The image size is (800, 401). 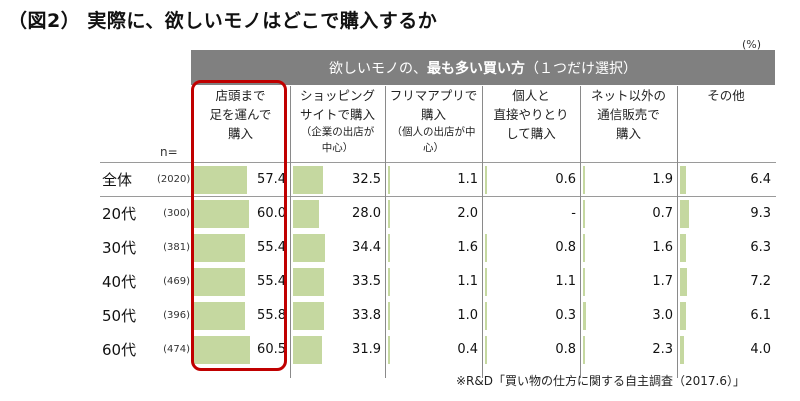 I want to click on source-note: ※R&D「買い物の仕方に関する自主調査（2017.6）」, so click(x=600, y=381).